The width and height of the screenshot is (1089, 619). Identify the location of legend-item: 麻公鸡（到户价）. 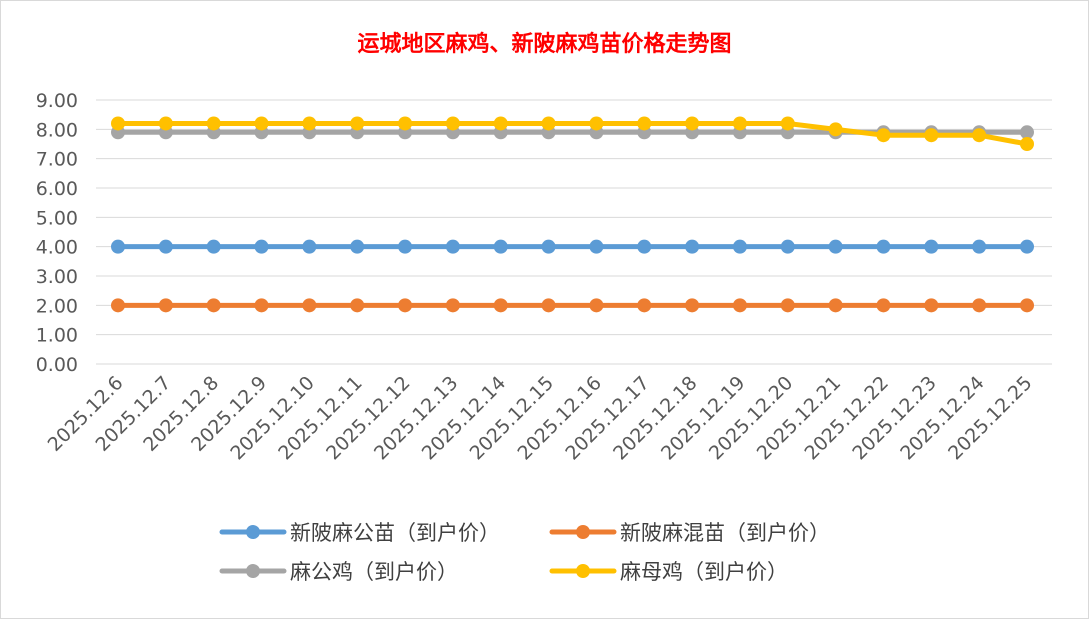
(338, 572).